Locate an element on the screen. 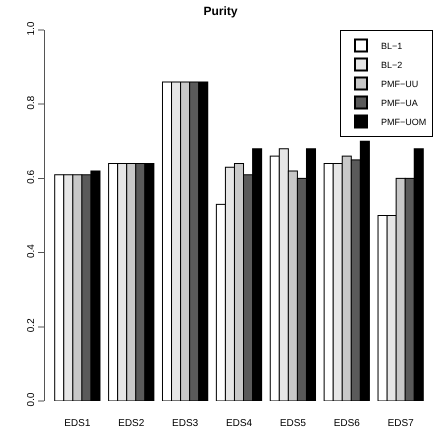 The image size is (441, 441). y-tick-label: 0.4 is located at coordinates (31, 251).